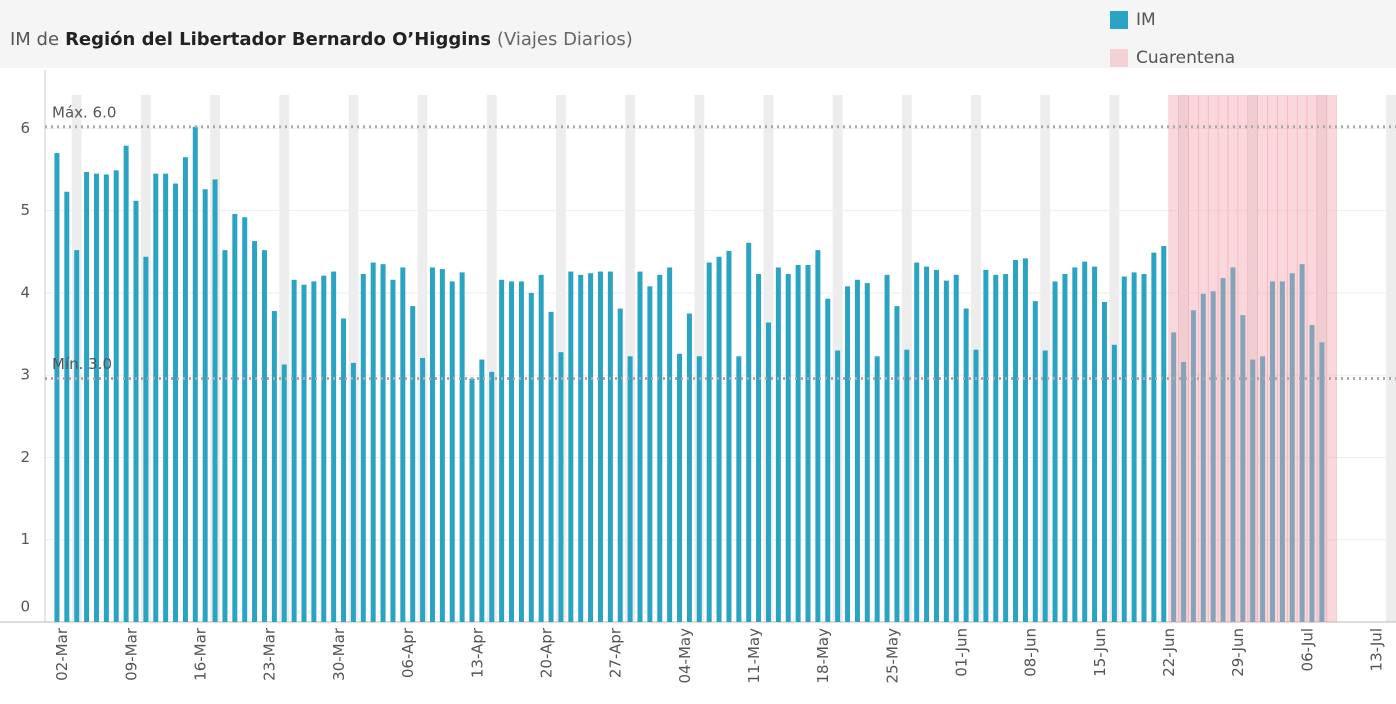 The width and height of the screenshot is (1396, 704). I want to click on reference-label: Mín. 3.0, so click(82, 364).